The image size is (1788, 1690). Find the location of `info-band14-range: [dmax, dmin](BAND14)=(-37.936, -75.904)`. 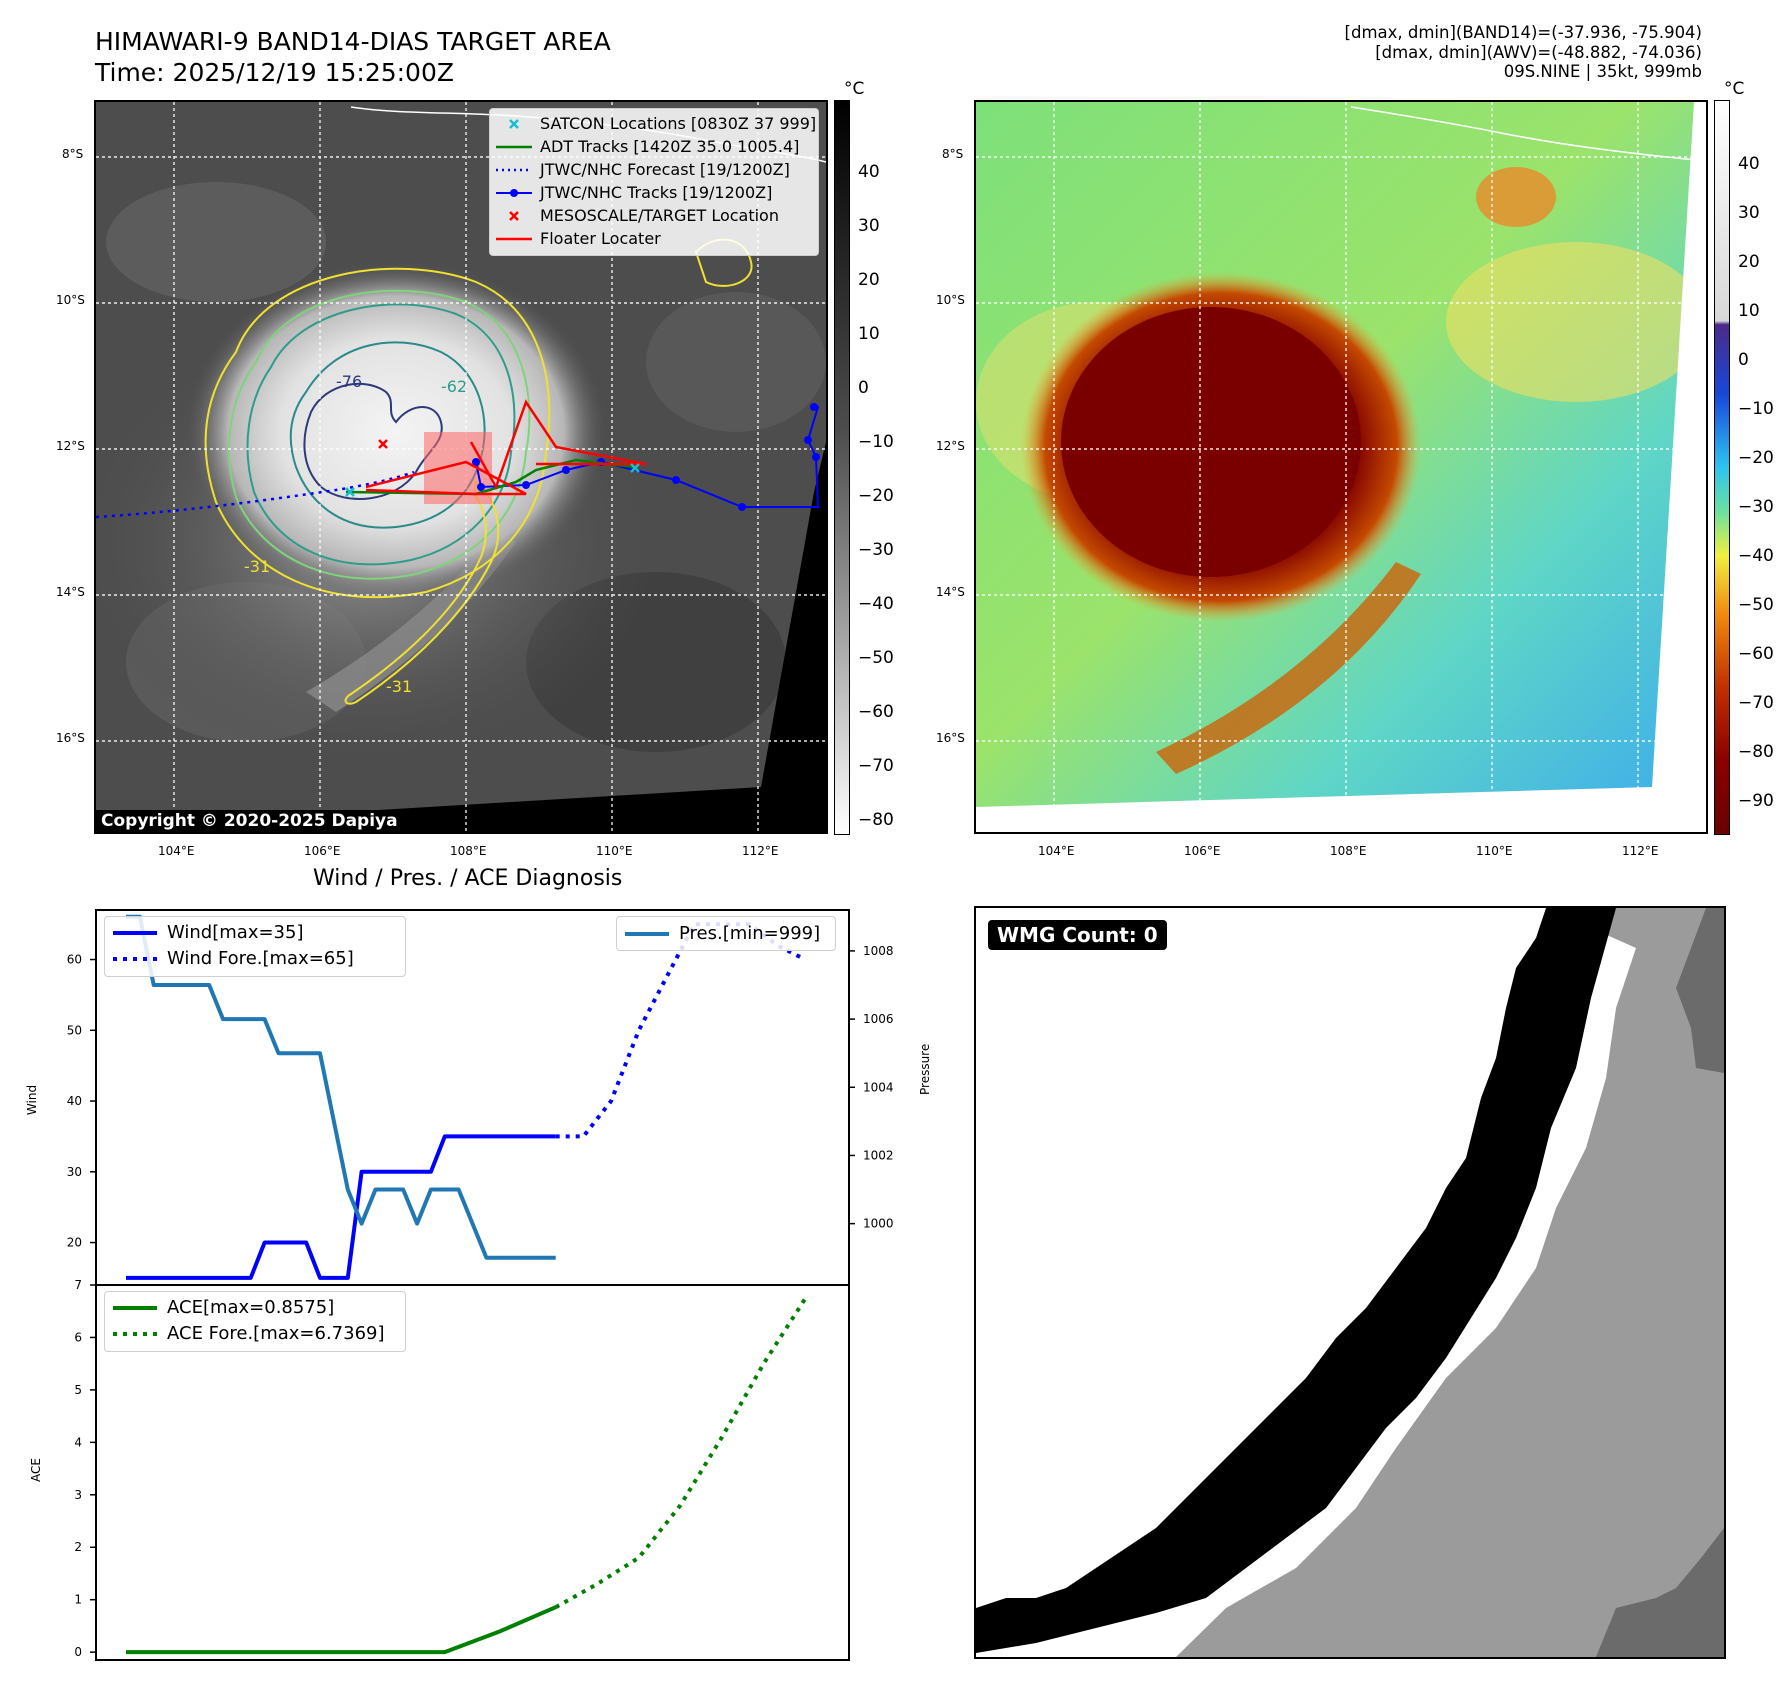

info-band14-range: [dmax, dmin](BAND14)=(-37.936, -75.904) is located at coordinates (1523, 32).